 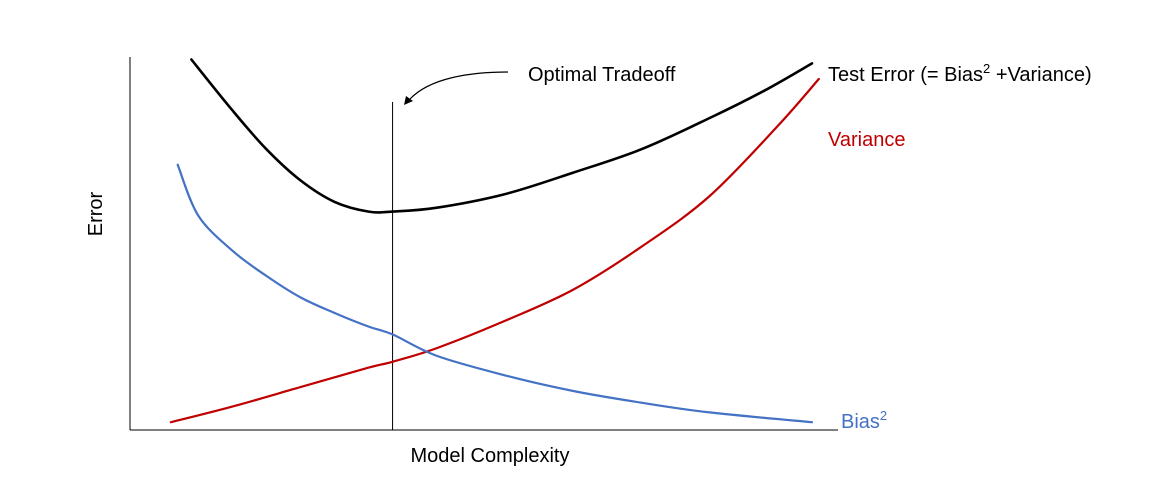 I want to click on arrow-head-icon, so click(x=408, y=100).